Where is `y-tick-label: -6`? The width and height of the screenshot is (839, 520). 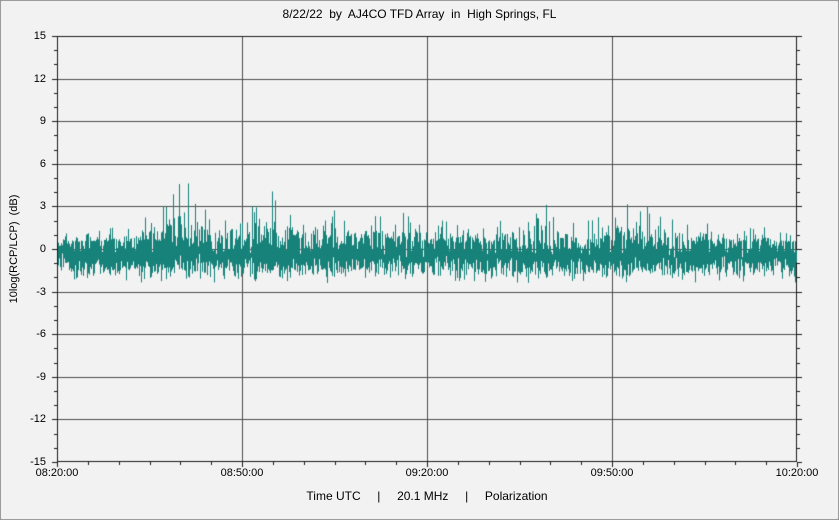
y-tick-label: -6 is located at coordinates (41, 334).